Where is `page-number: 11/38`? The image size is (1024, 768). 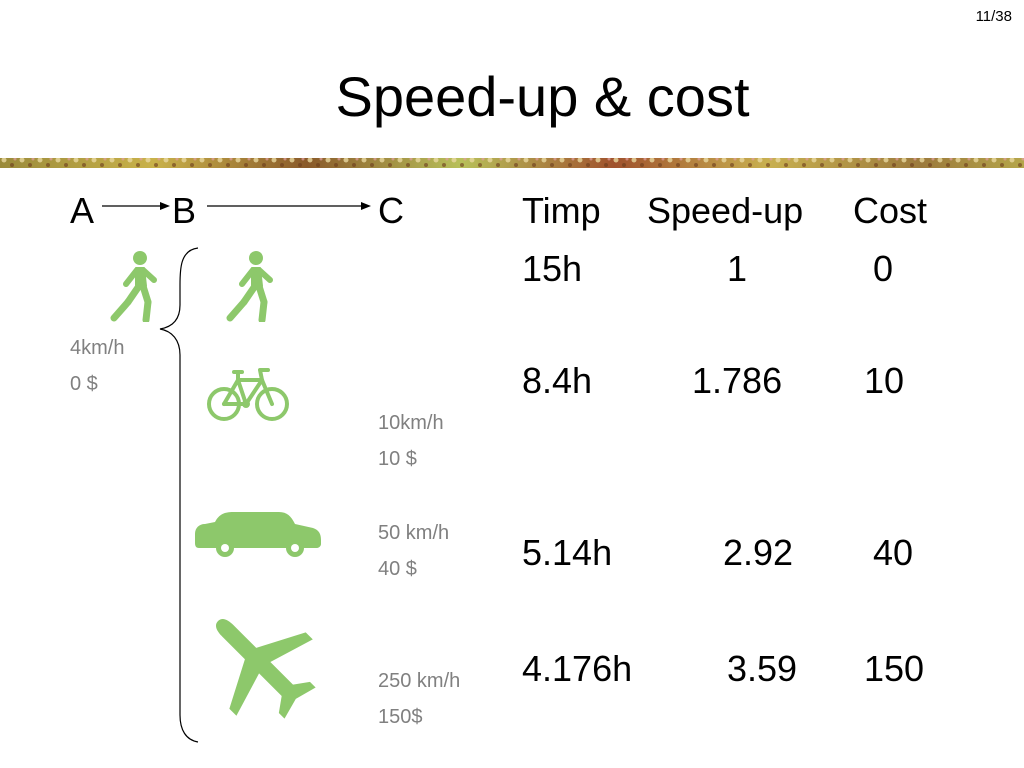 page-number: 11/38 is located at coordinates (993, 16).